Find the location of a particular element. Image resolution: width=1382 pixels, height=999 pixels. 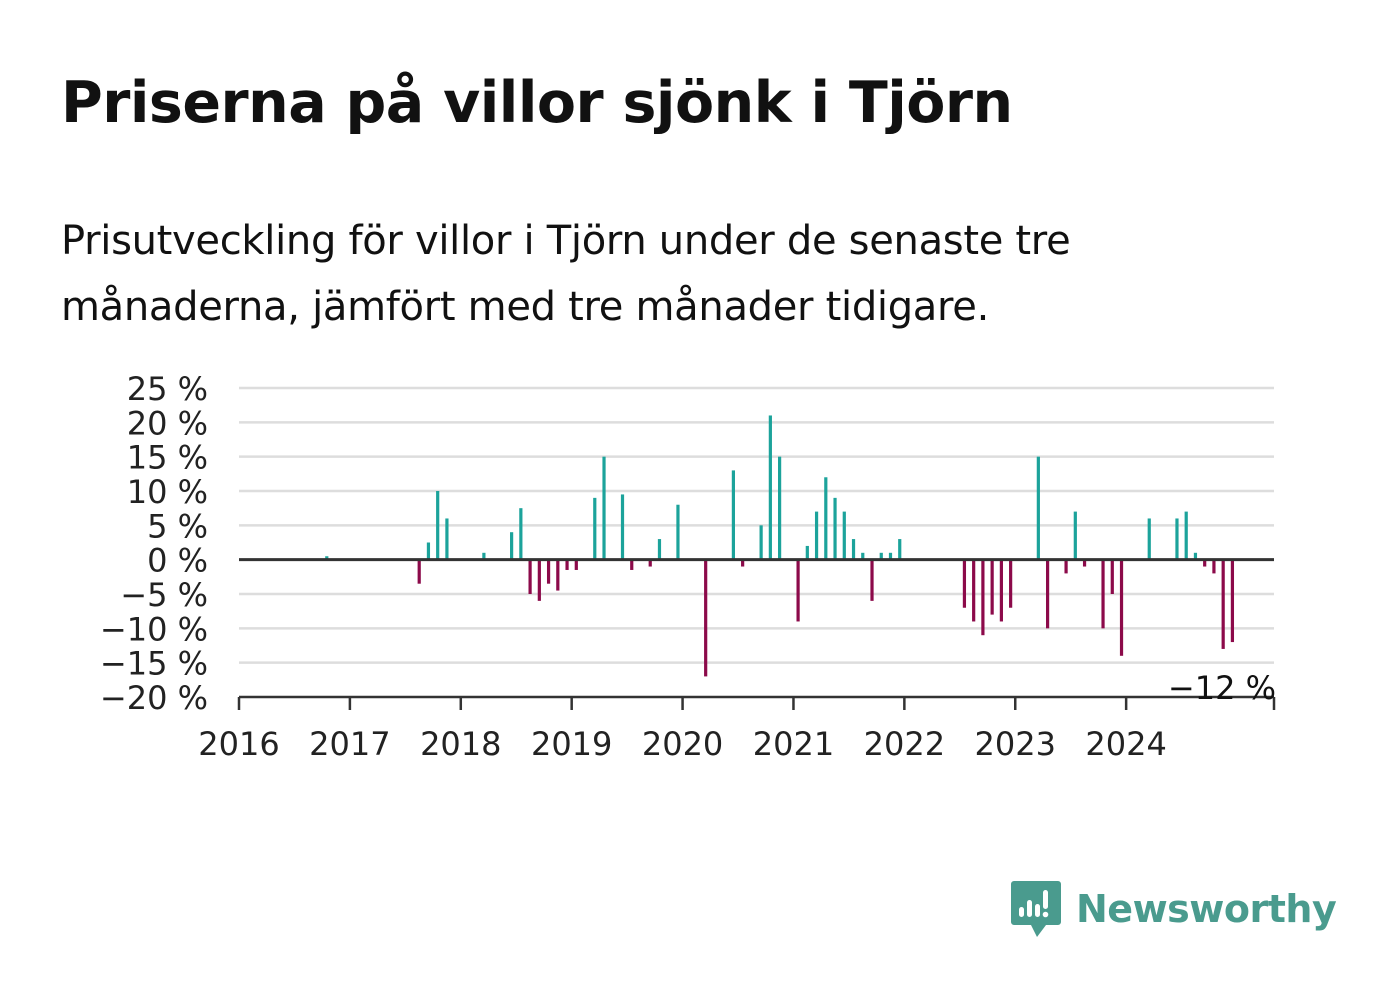

x-tick-label: 2022 is located at coordinates (904, 744).